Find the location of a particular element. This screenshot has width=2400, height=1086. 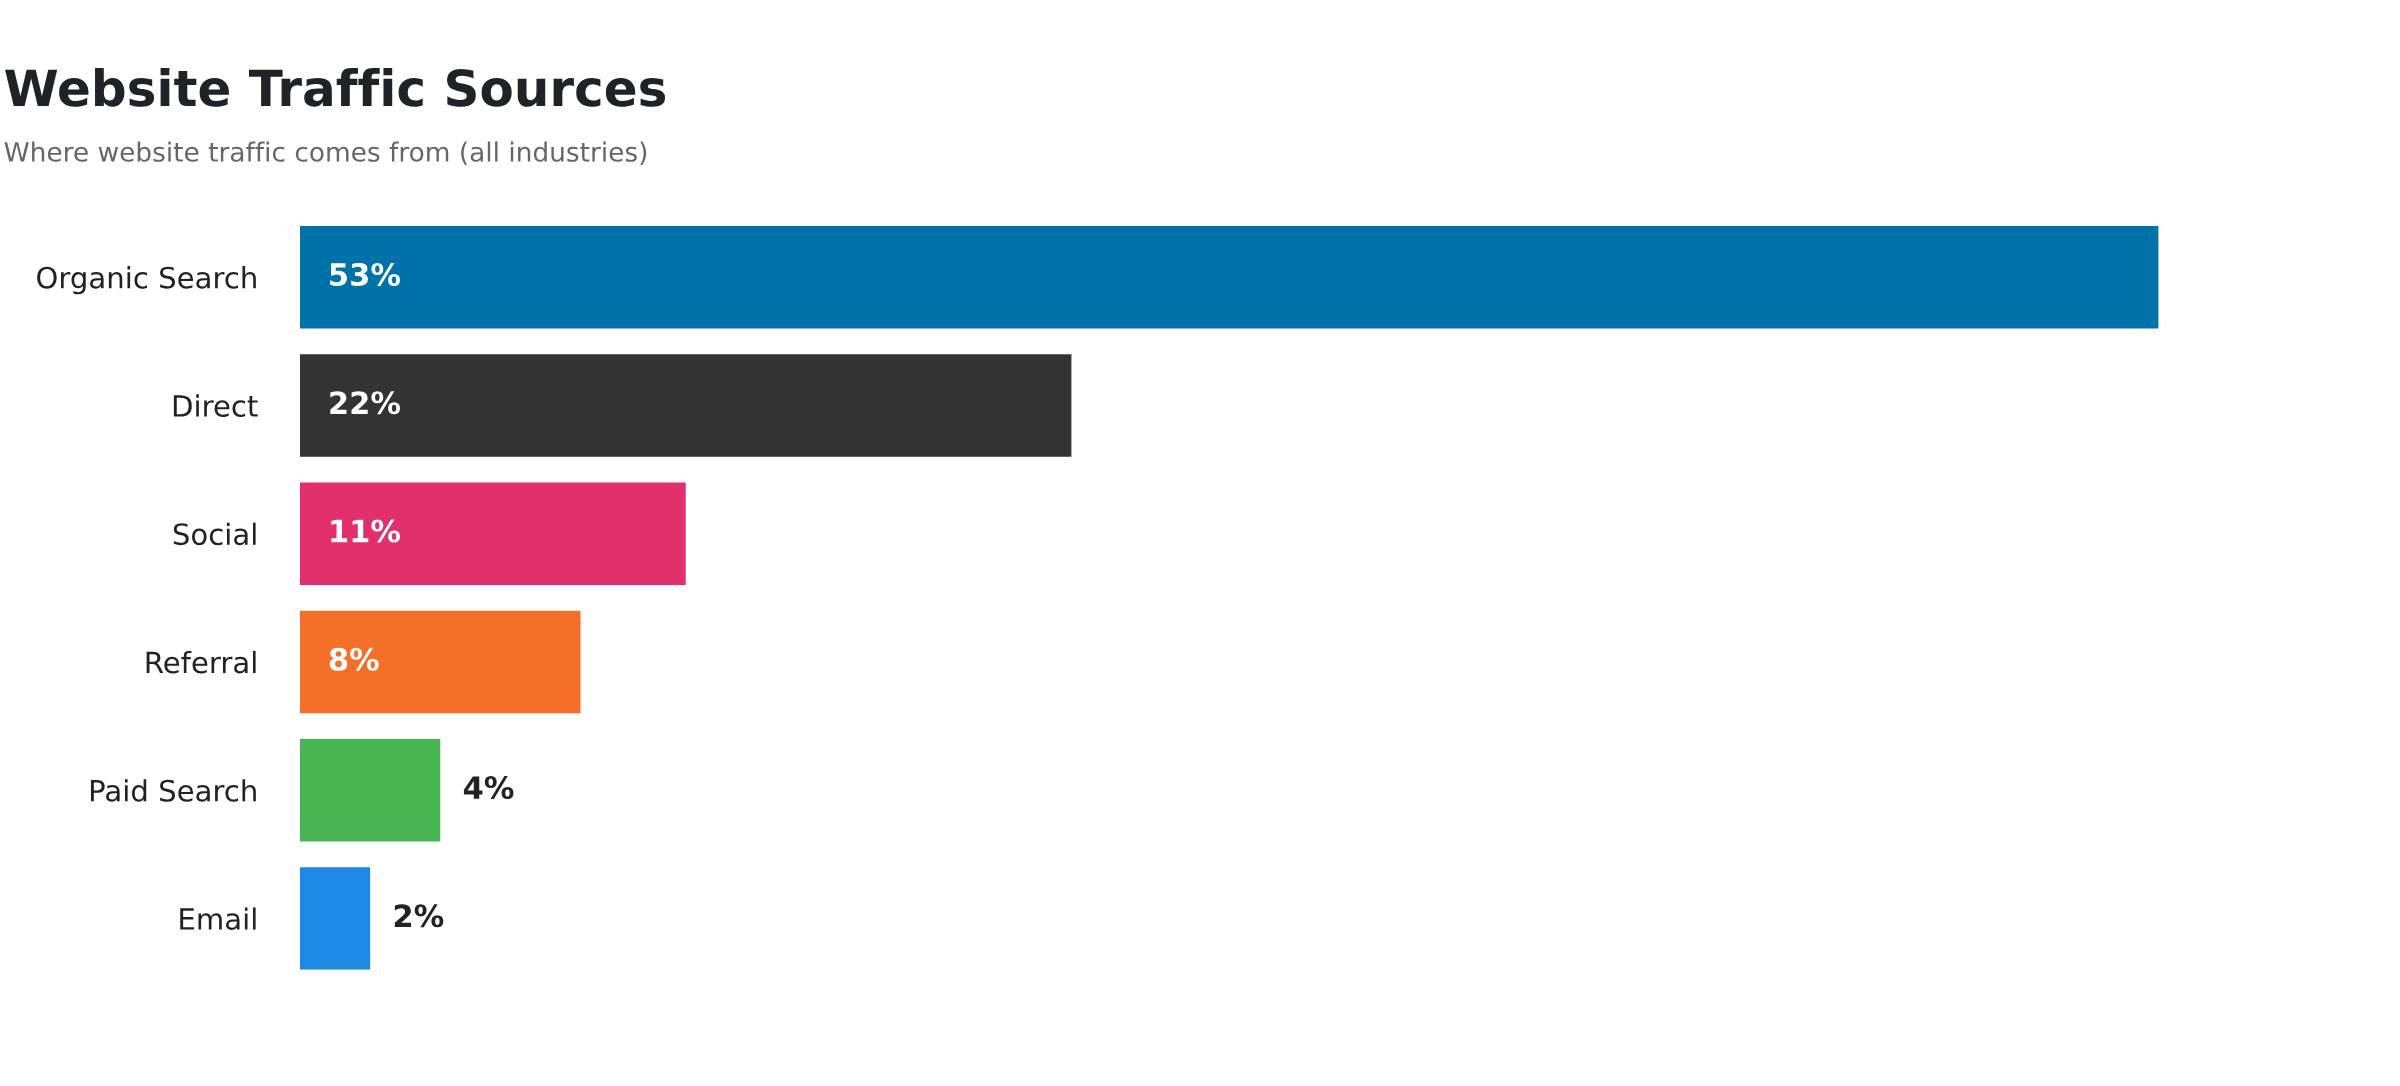

y-tick-label: Direct is located at coordinates (215, 405).